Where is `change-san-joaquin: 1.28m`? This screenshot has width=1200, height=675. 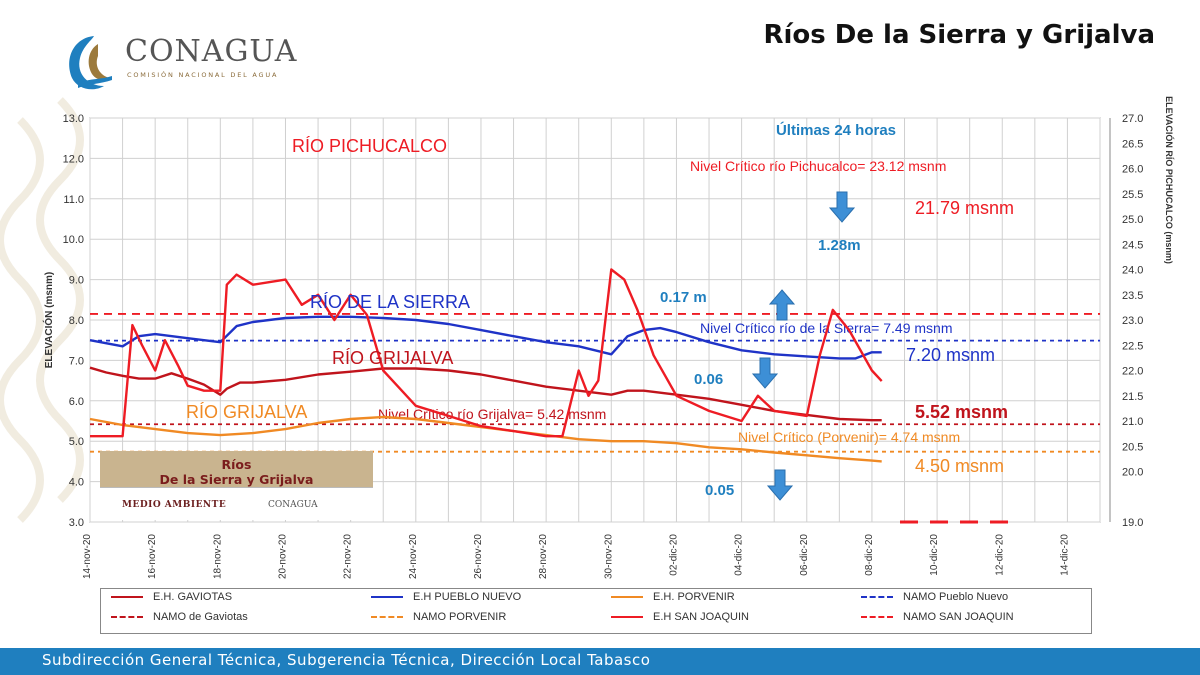
change-san-joaquin: 1.28m is located at coordinates (839, 245).